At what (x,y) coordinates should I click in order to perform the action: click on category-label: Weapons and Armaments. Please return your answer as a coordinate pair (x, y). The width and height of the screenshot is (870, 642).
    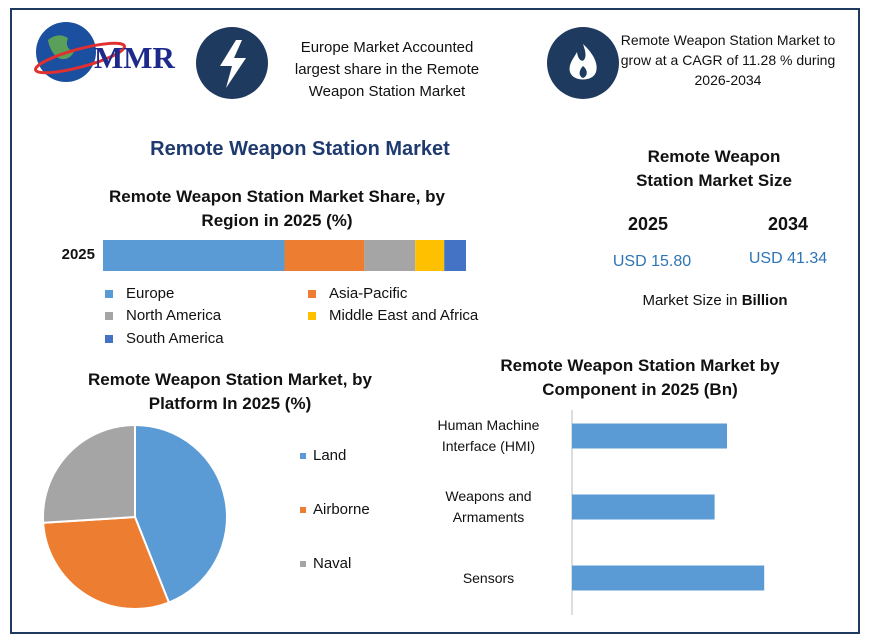
    Looking at the image, I should click on (488, 506).